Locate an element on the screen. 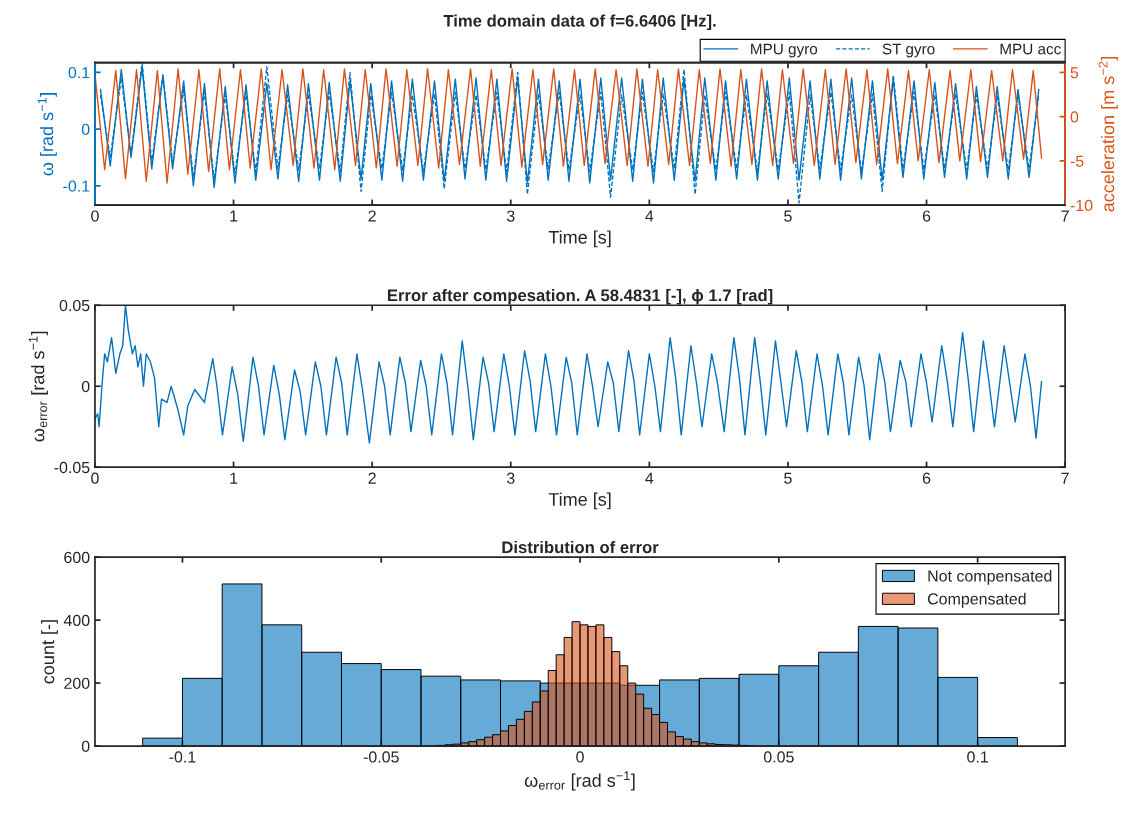 The width and height of the screenshot is (1136, 814). legend-label: MPU gyro is located at coordinates (784, 50).